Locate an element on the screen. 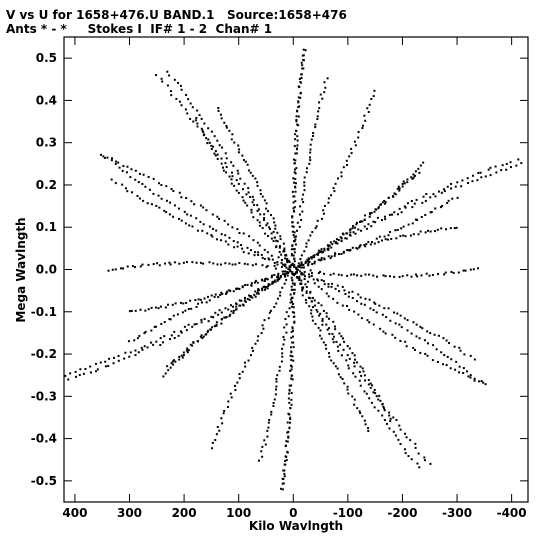 The width and height of the screenshot is (540, 541). x-tick-label: -400 is located at coordinates (512, 513).